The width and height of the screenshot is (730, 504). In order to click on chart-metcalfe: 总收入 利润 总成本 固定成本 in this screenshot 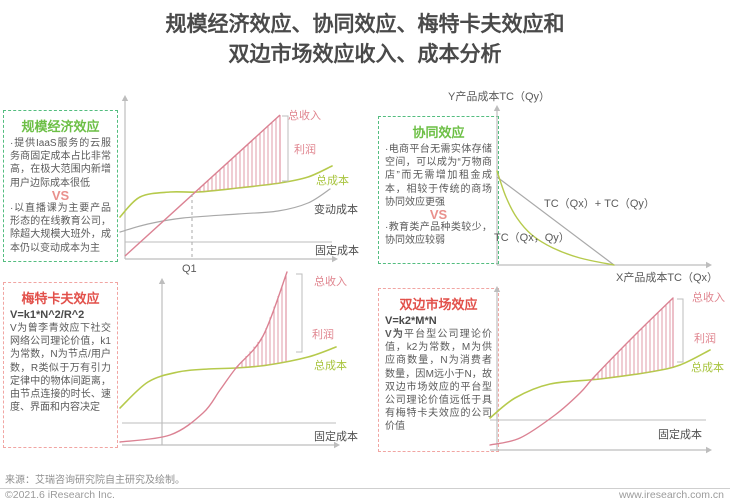, I will do `click(238, 368)`.